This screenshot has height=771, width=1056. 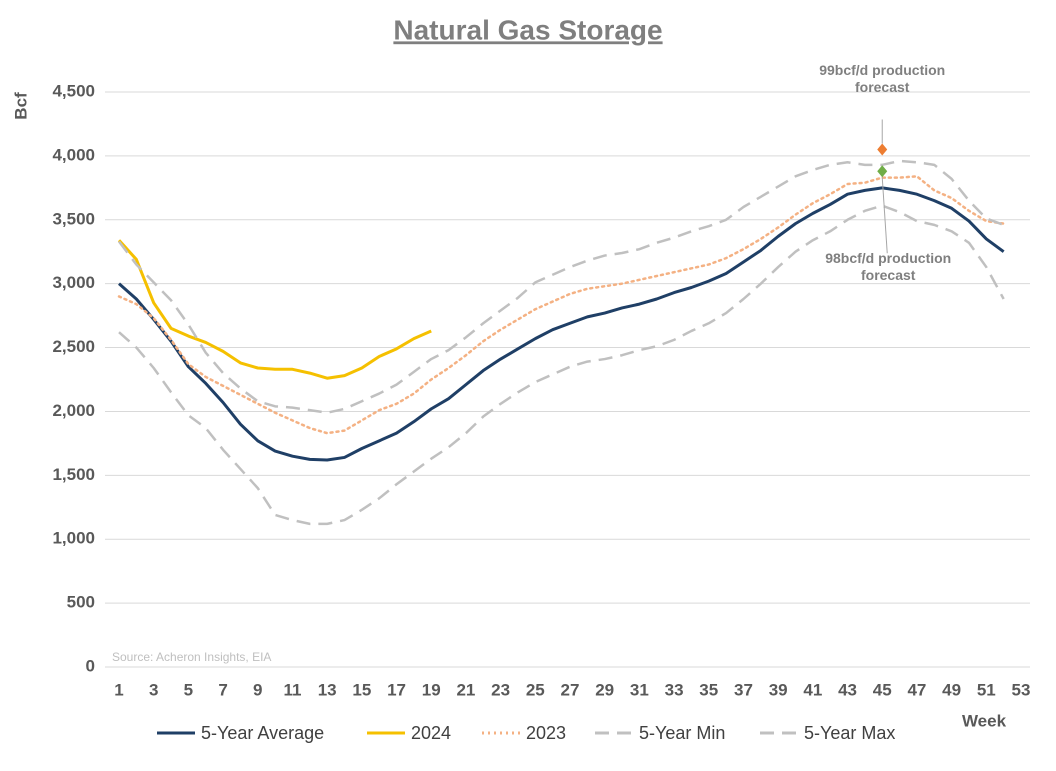 What do you see at coordinates (81, 602) in the screenshot?
I see `y-tick-label: 500` at bounding box center [81, 602].